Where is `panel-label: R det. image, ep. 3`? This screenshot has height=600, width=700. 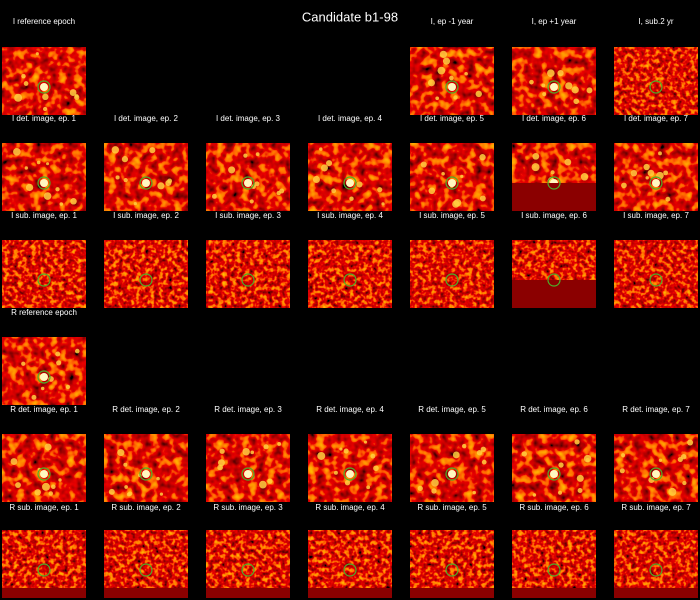 panel-label: R det. image, ep. 3 is located at coordinates (248, 409).